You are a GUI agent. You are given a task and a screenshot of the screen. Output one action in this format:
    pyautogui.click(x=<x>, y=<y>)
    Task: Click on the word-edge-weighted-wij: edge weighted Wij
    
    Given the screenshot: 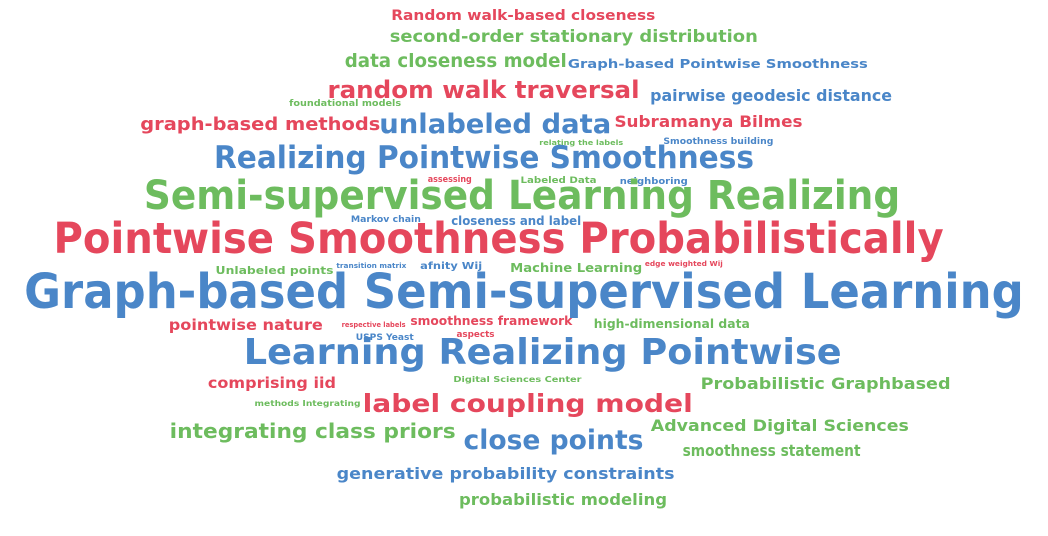 What is the action you would take?
    pyautogui.click(x=684, y=263)
    